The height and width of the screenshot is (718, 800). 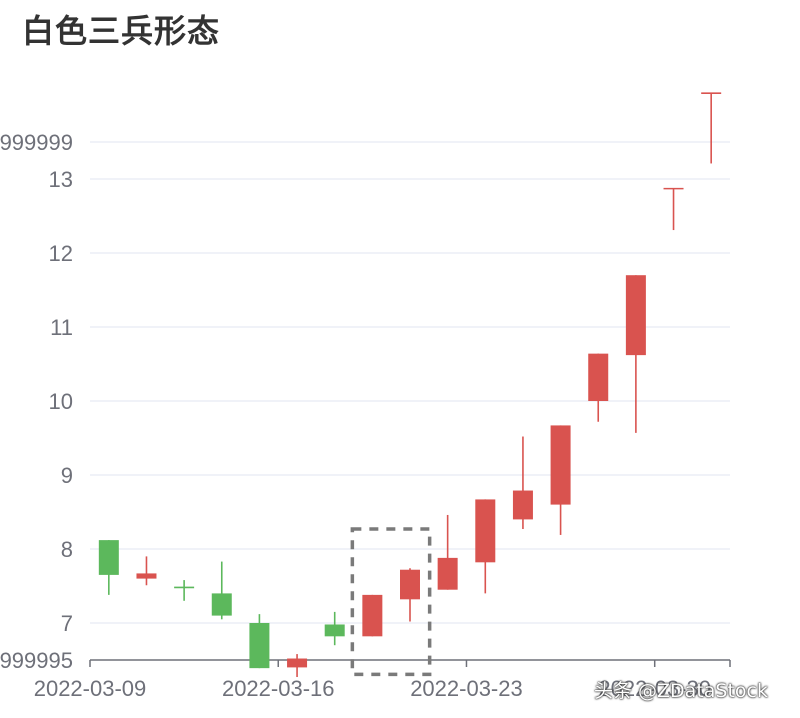 What do you see at coordinates (61, 401) in the screenshot?
I see `y-tick-label: 10` at bounding box center [61, 401].